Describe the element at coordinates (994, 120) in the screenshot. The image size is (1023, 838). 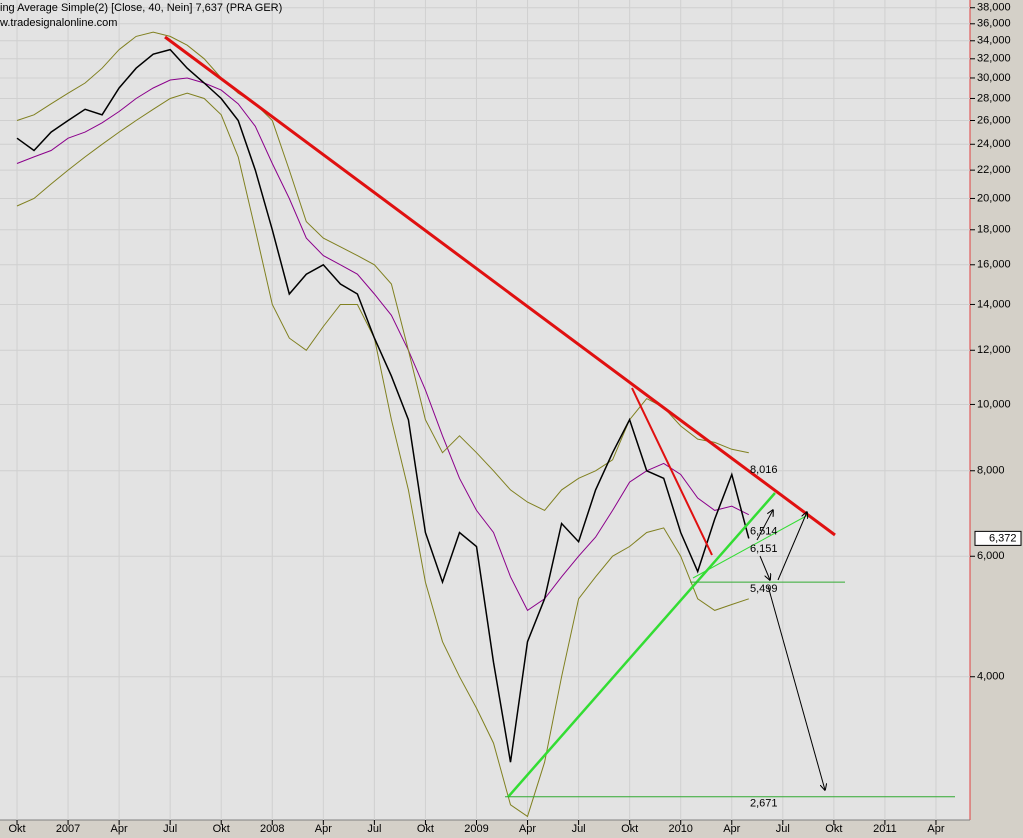
I see `y-tick-label: 26,000` at that location.